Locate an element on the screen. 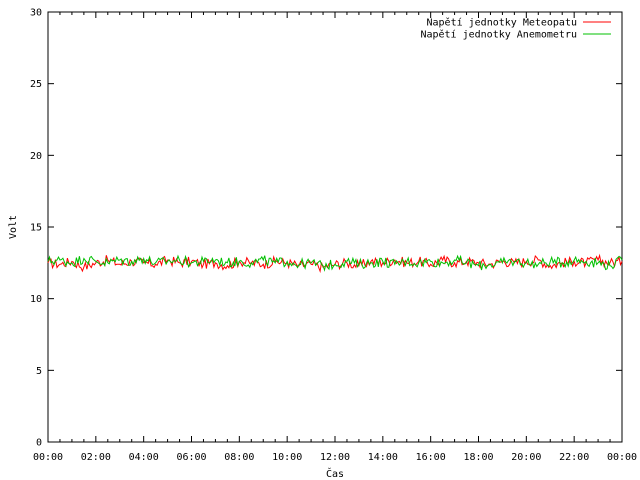  y-tick-label: 15 is located at coordinates (36, 228).